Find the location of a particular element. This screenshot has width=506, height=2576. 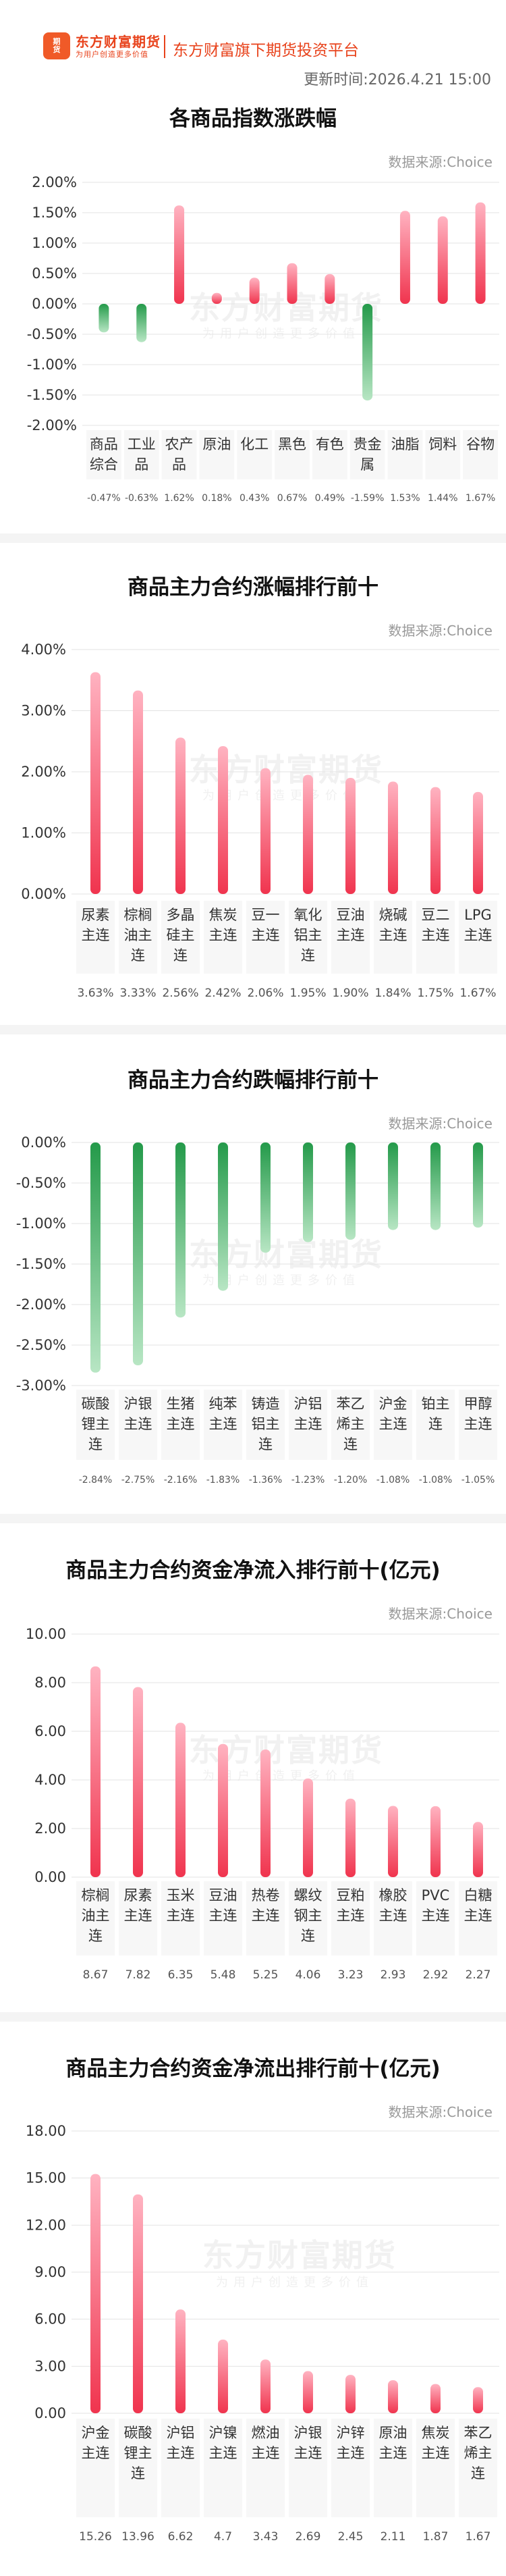

y-tick-label: 3.00 is located at coordinates (50, 2366).